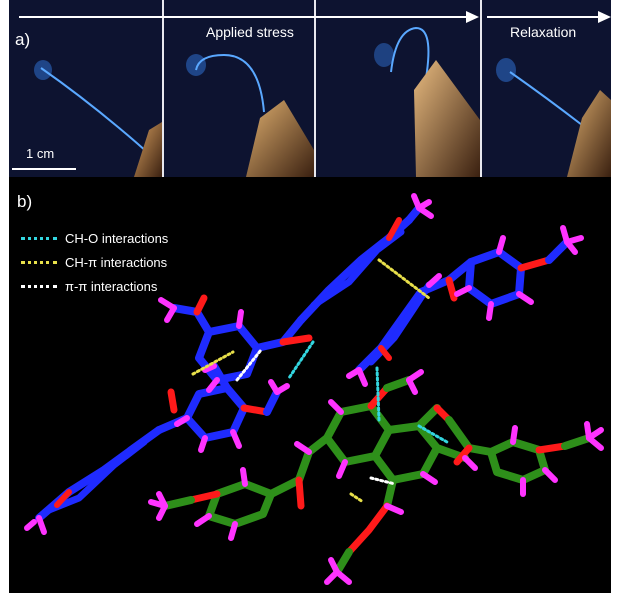 The height and width of the screenshot is (593, 617). Describe the element at coordinates (250, 32) in the screenshot. I see `applied-stress-label: Applied stress` at that location.